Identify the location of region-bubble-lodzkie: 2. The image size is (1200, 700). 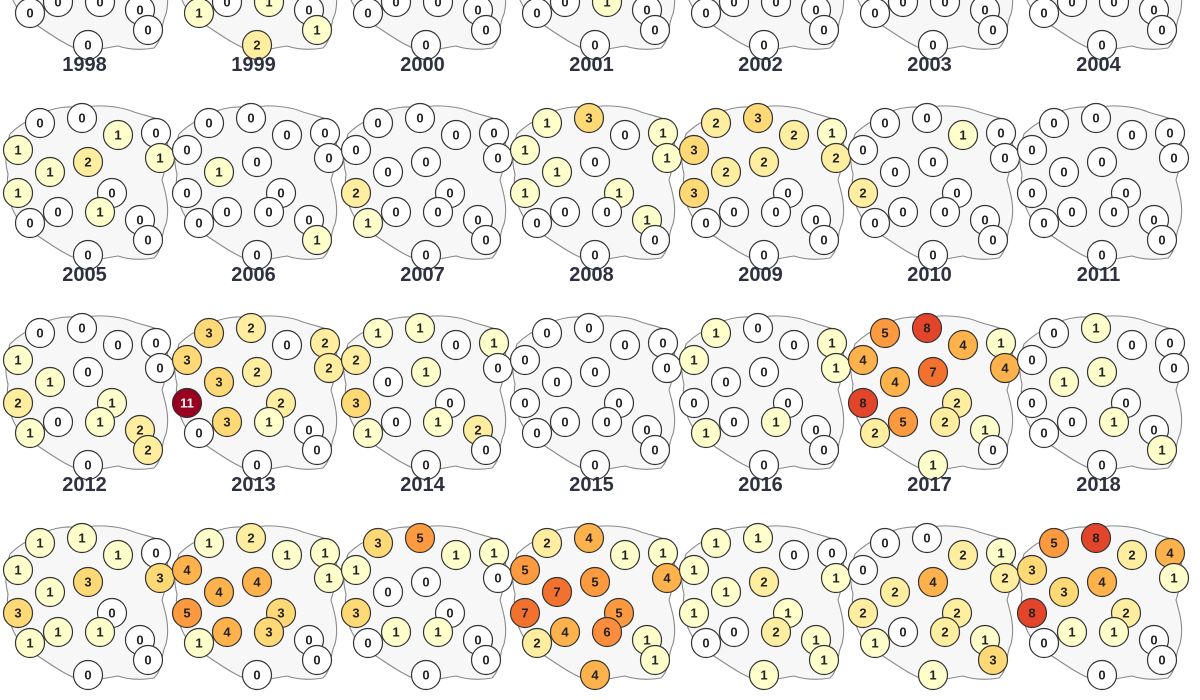
(257, 372).